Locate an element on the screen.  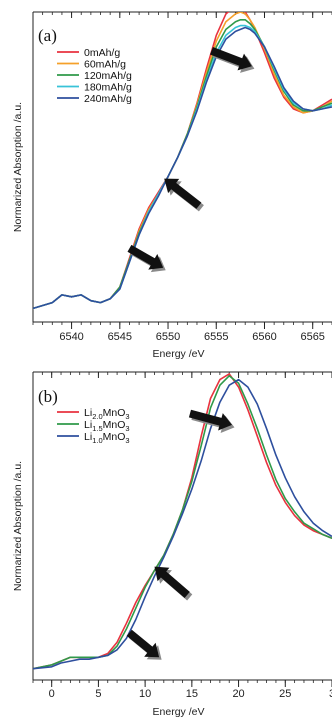
legend-label: Li1.5MnO3 is located at coordinates (107, 426).